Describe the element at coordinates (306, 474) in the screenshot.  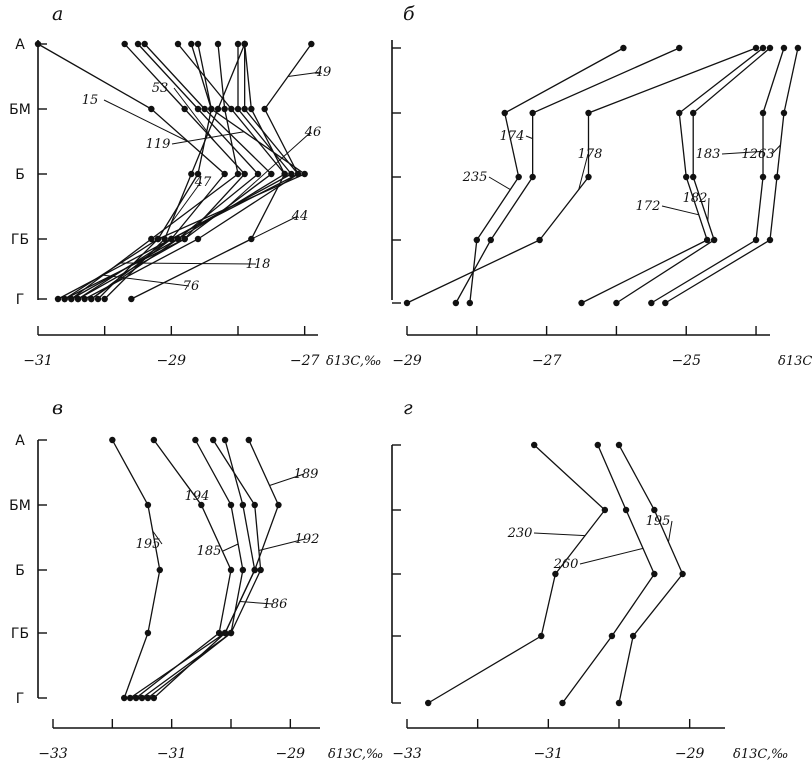
I see `series-label: 189` at that location.